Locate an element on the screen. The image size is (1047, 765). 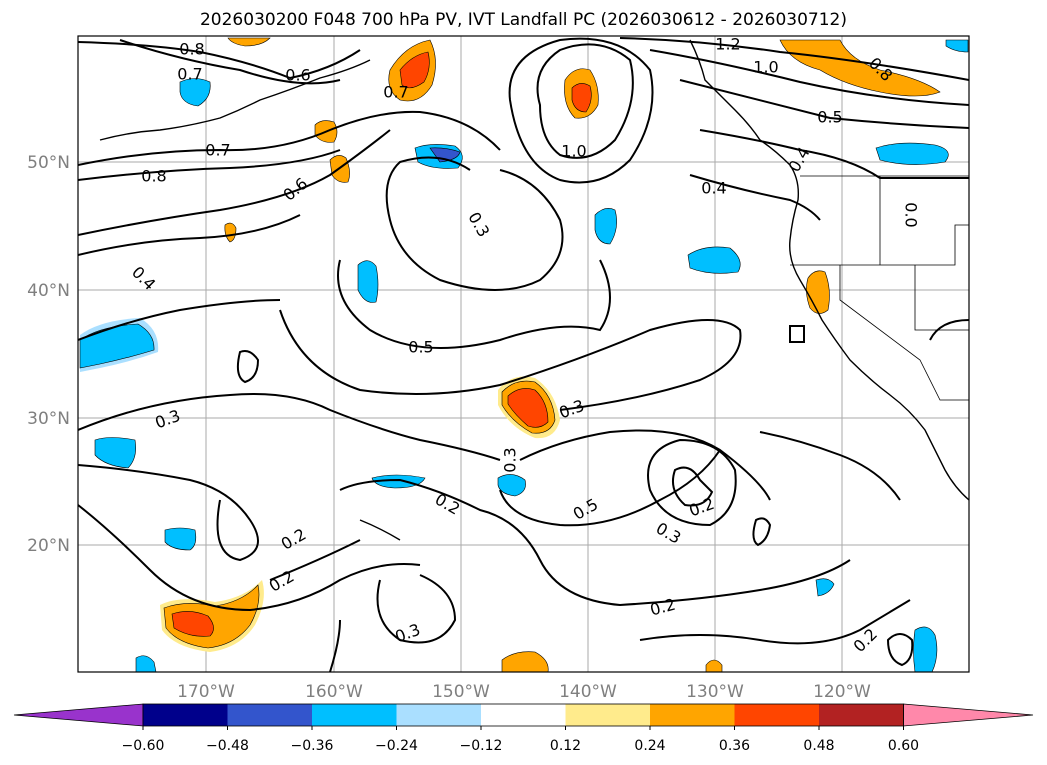
colorbar-tick-label: −0.12 is located at coordinates (481, 746).